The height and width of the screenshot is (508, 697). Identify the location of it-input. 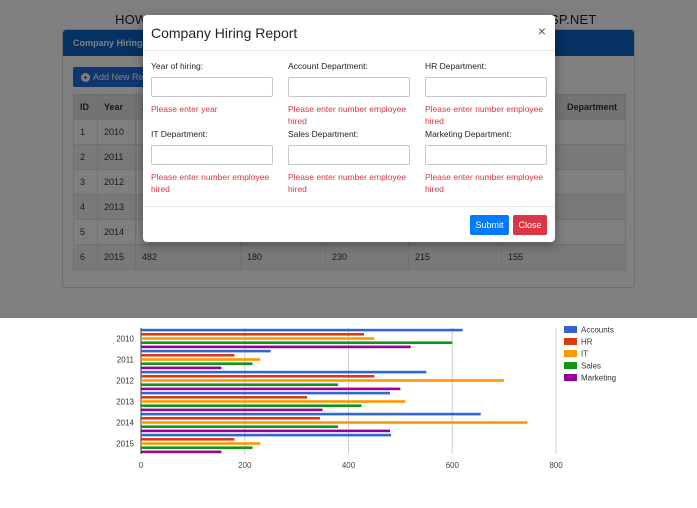
(212, 155).